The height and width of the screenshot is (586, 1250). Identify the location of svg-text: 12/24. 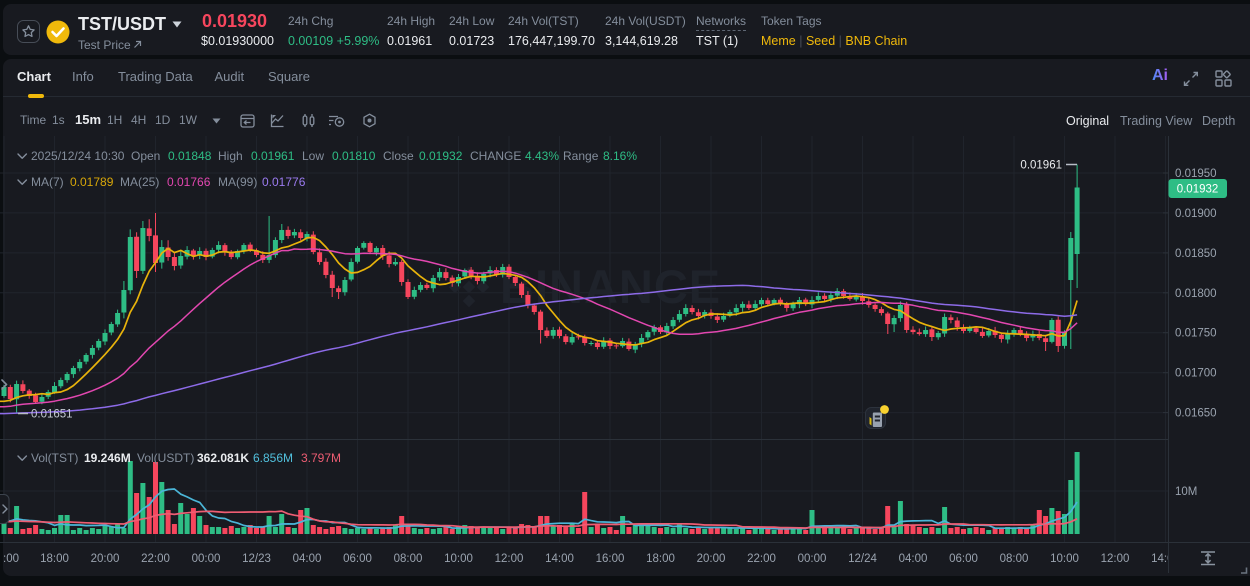
(862, 559).